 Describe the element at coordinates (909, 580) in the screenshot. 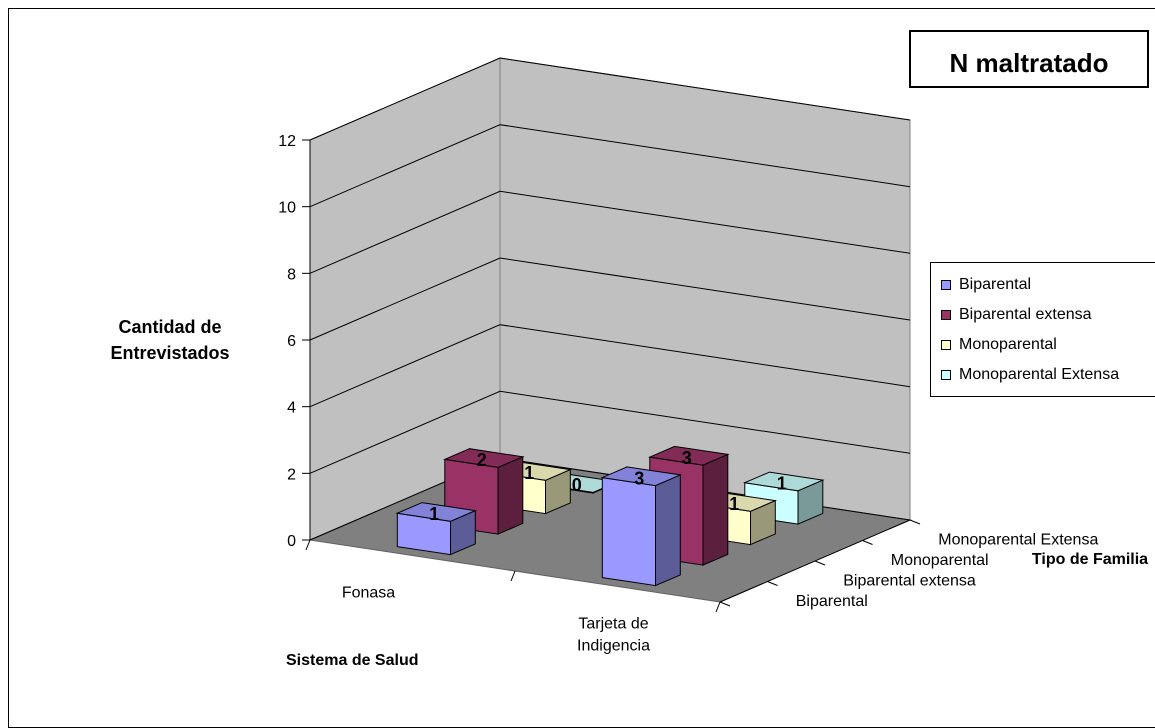

I see `depth-tick-label: Biparental extensa` at that location.